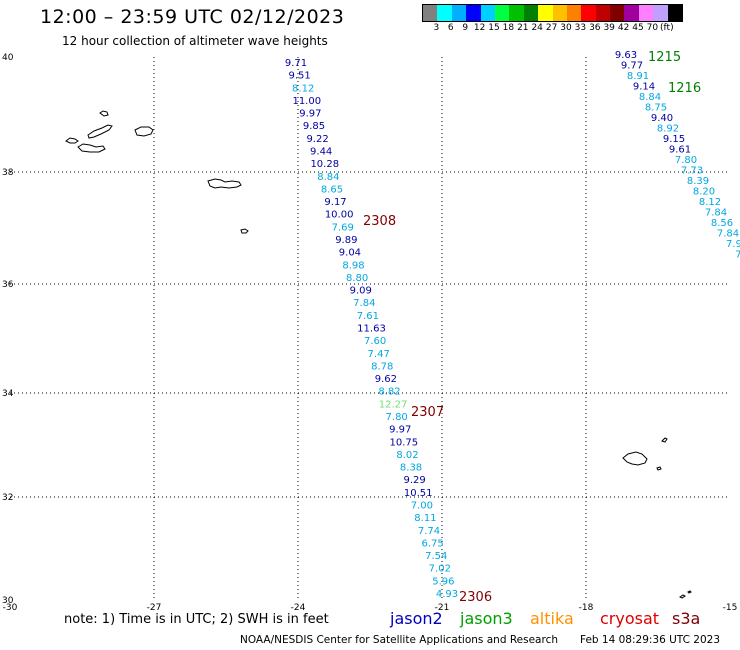  Describe the element at coordinates (668, 129) in the screenshot. I see `wave-height-value: 8.92` at that location.